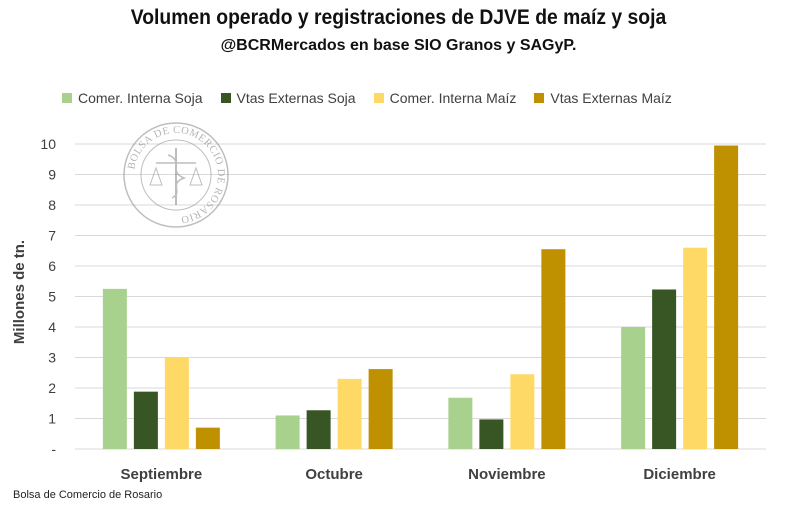 This screenshot has height=515, width=797. I want to click on y-tick-label: 1, so click(52, 419).